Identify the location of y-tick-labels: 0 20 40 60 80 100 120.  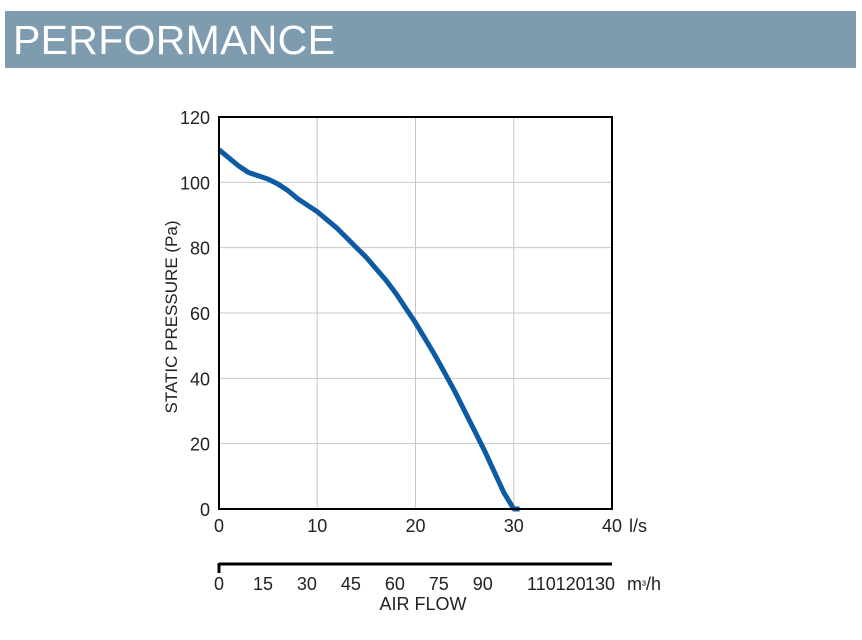
(195, 314).